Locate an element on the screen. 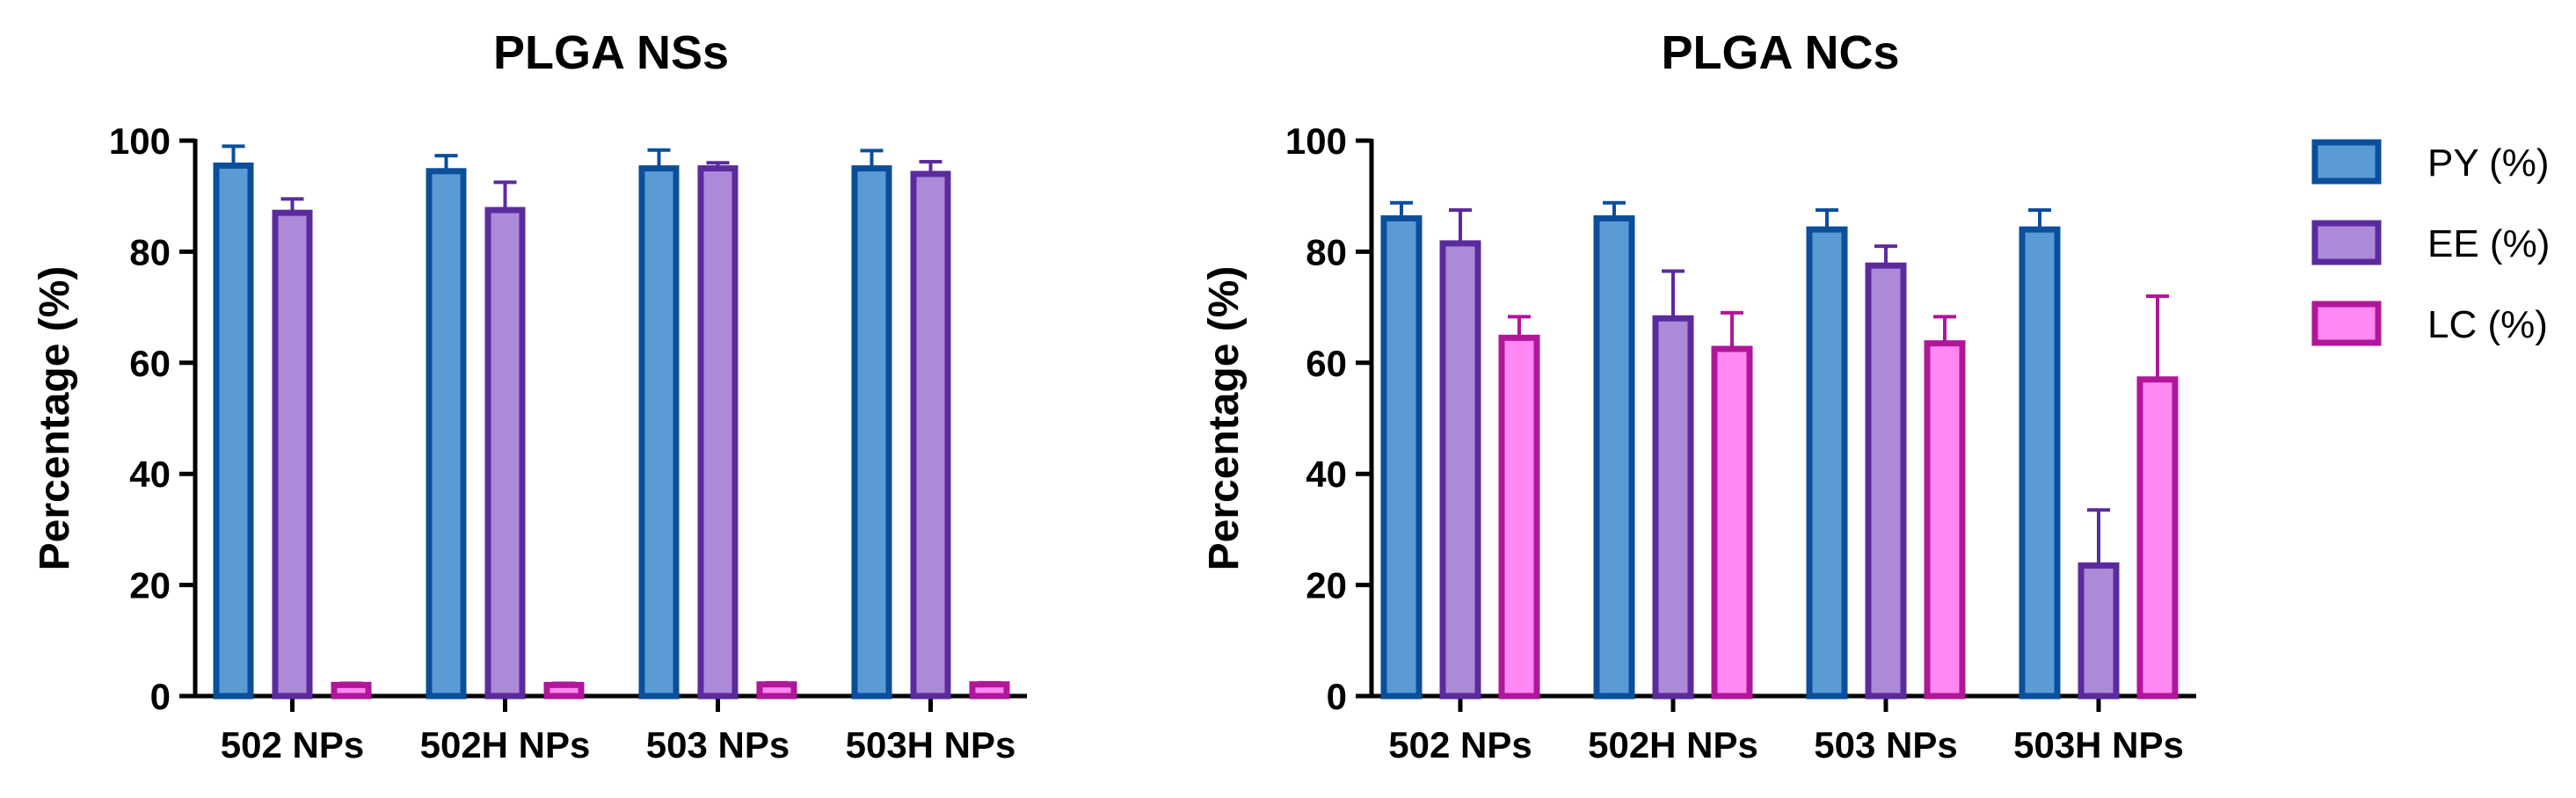 This screenshot has width=2576, height=798. legend-swatch-lc is located at coordinates (2346, 323).